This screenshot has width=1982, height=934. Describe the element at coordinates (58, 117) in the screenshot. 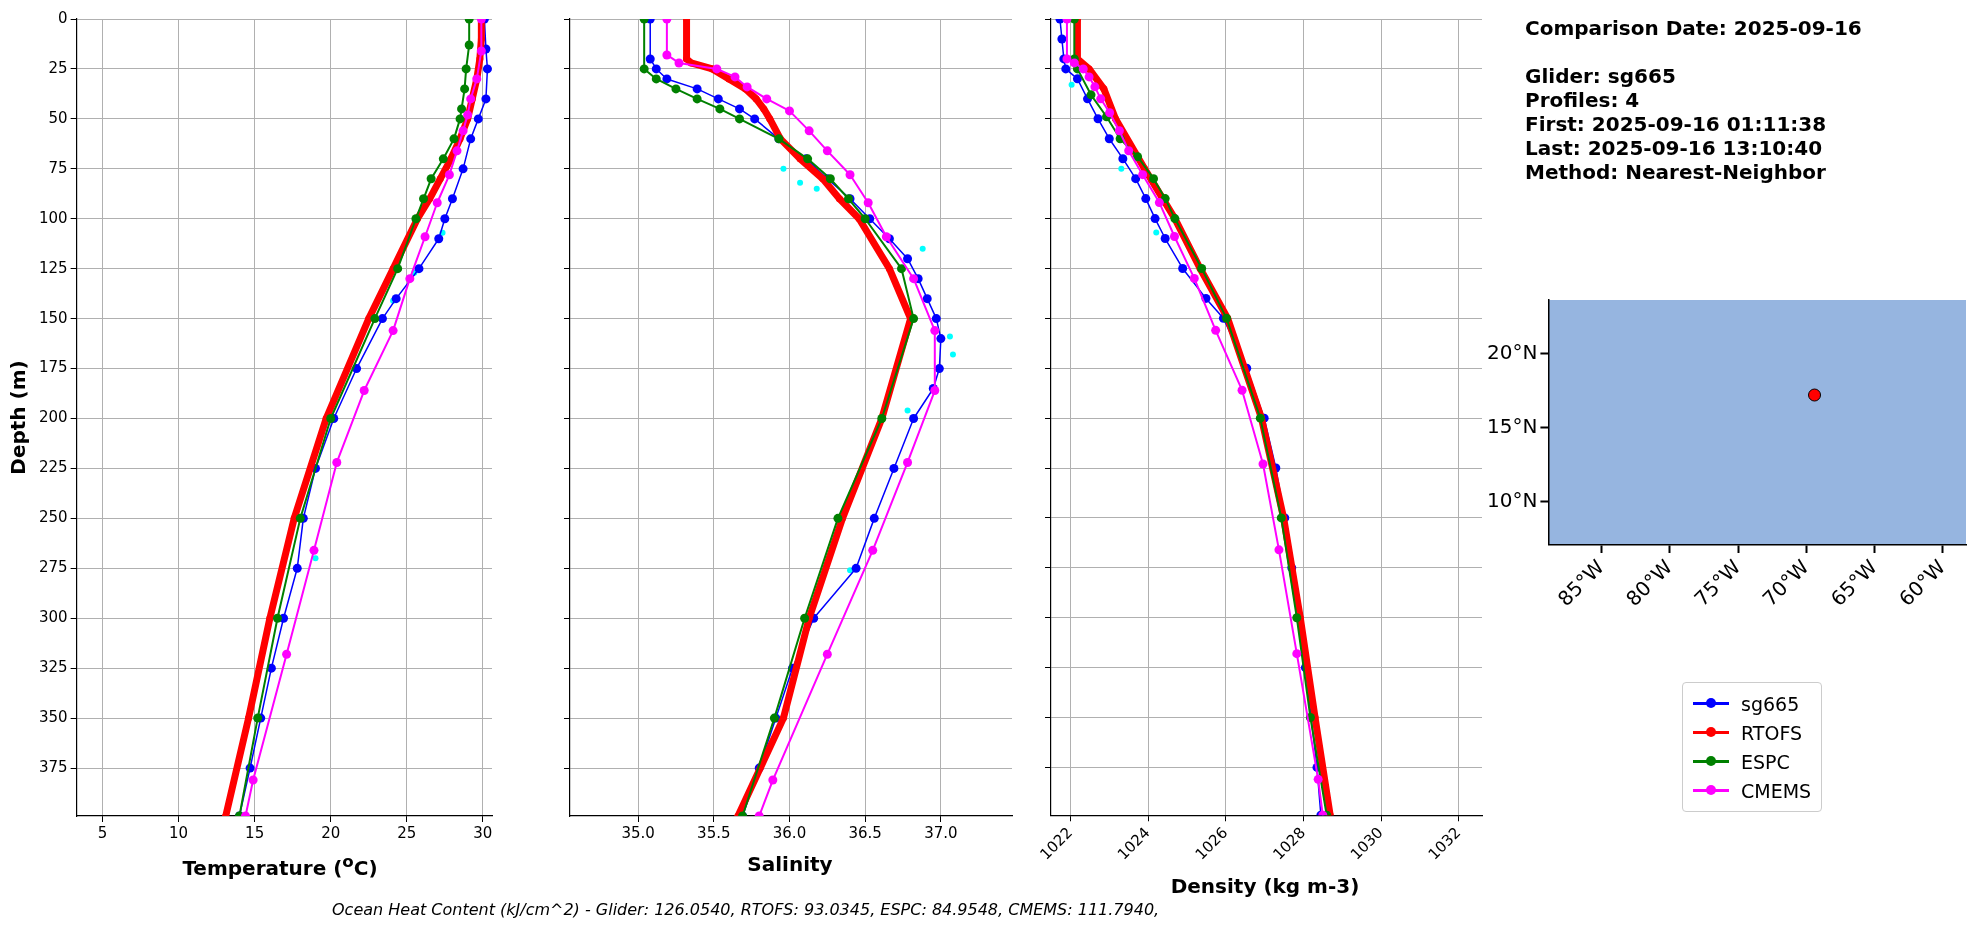

I see `y-tick-label: 50` at that location.